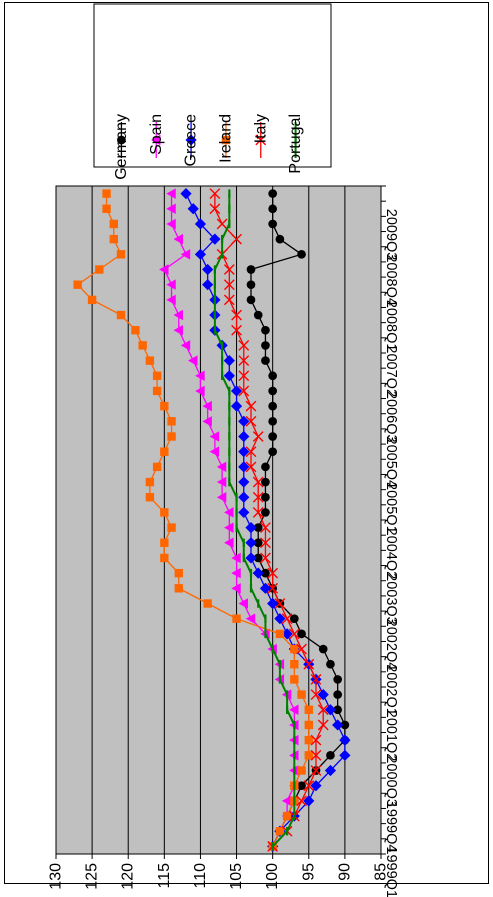 The width and height of the screenshot is (493, 897). I want to click on y-tick-label: 95, so click(308, 872).